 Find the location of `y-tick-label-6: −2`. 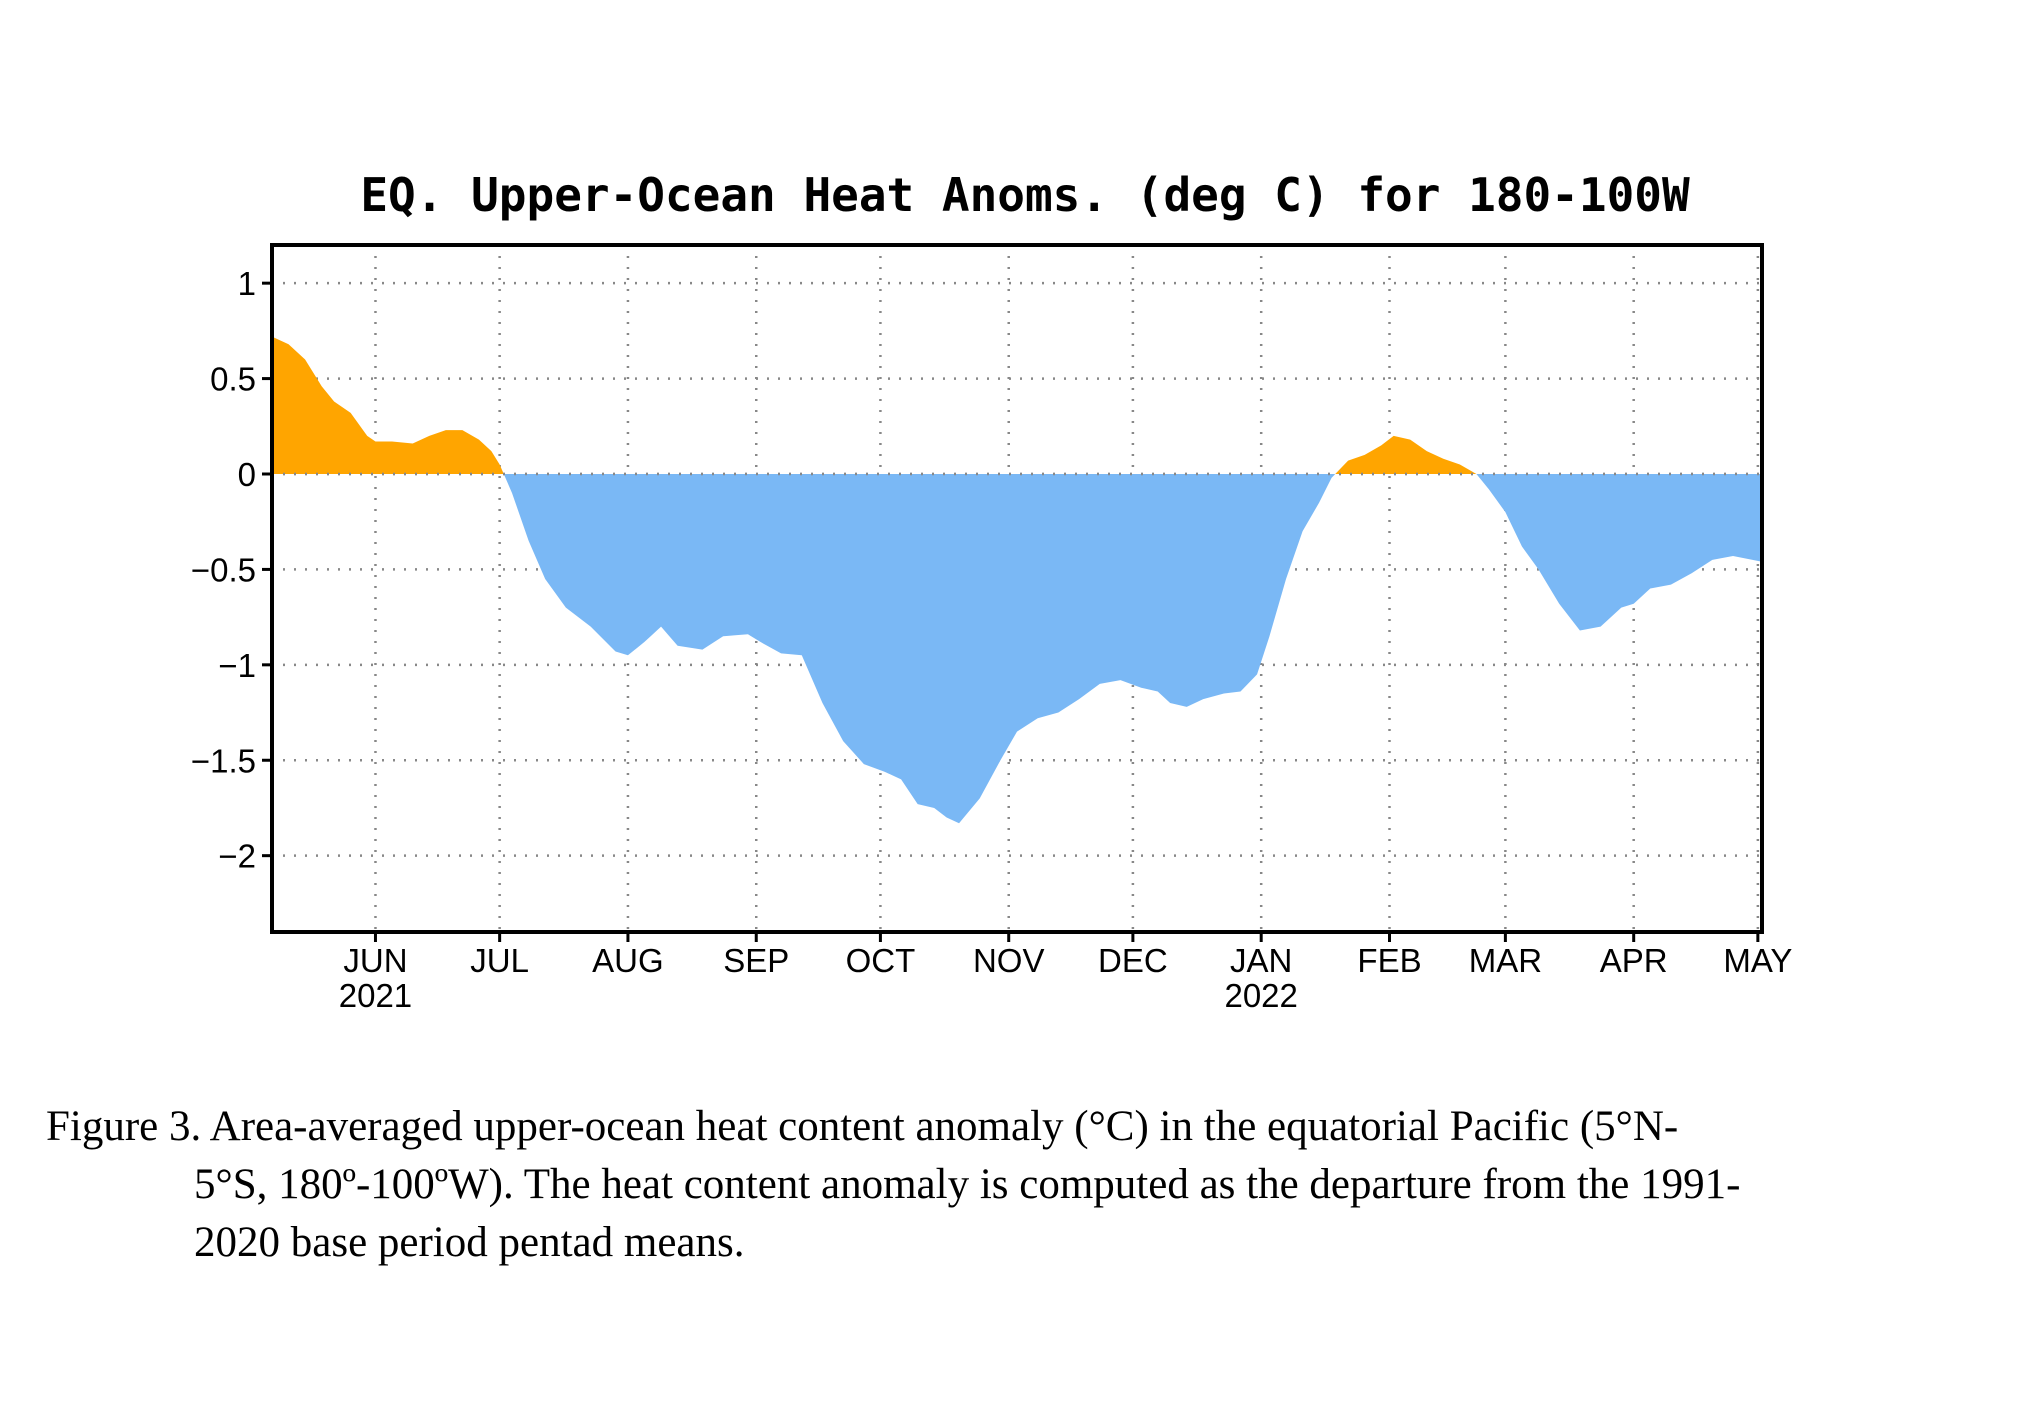

y-tick-label-6: −2 is located at coordinates (237, 856).